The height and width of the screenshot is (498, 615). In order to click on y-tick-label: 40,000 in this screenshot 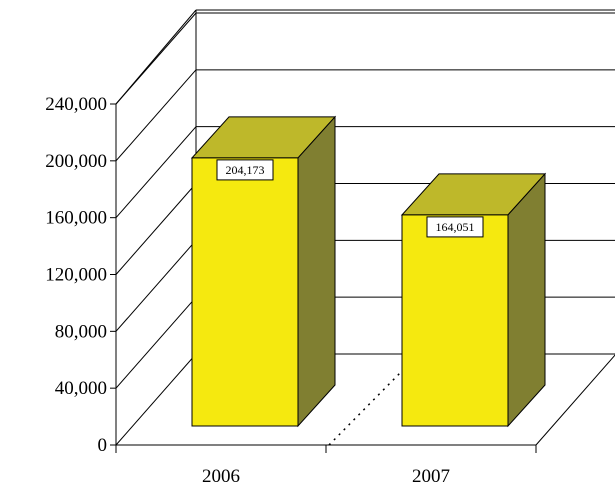, I will do `click(81, 388)`.